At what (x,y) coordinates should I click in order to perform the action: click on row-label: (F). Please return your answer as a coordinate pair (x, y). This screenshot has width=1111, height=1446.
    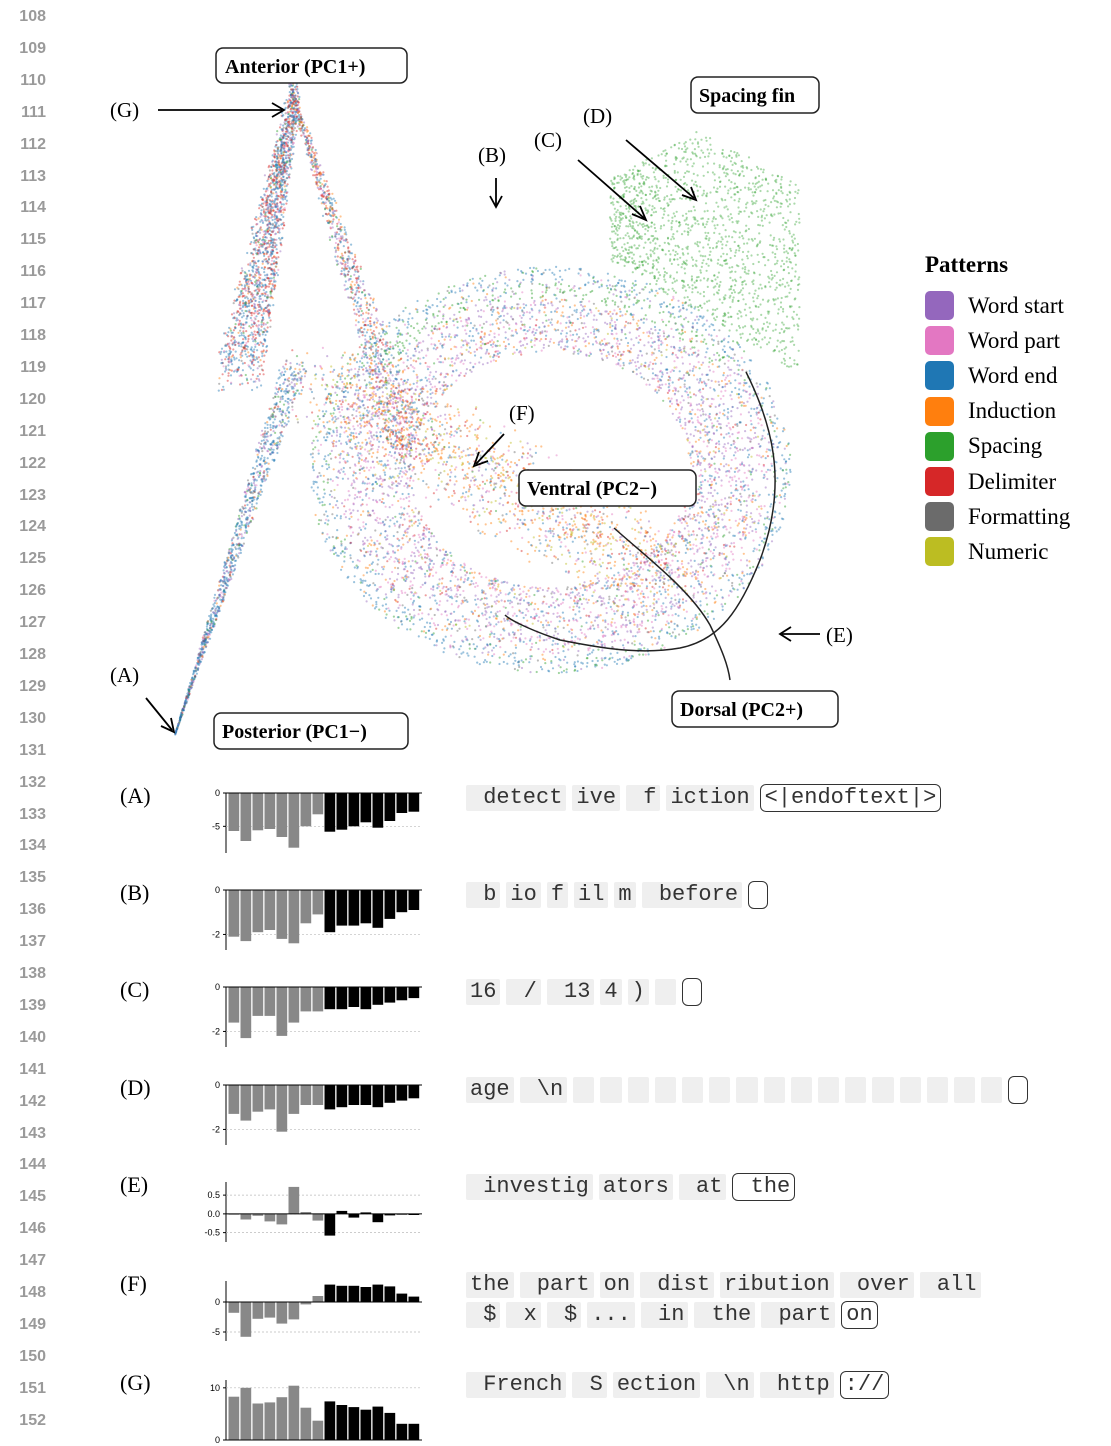
    Looking at the image, I should click on (140, 1284).